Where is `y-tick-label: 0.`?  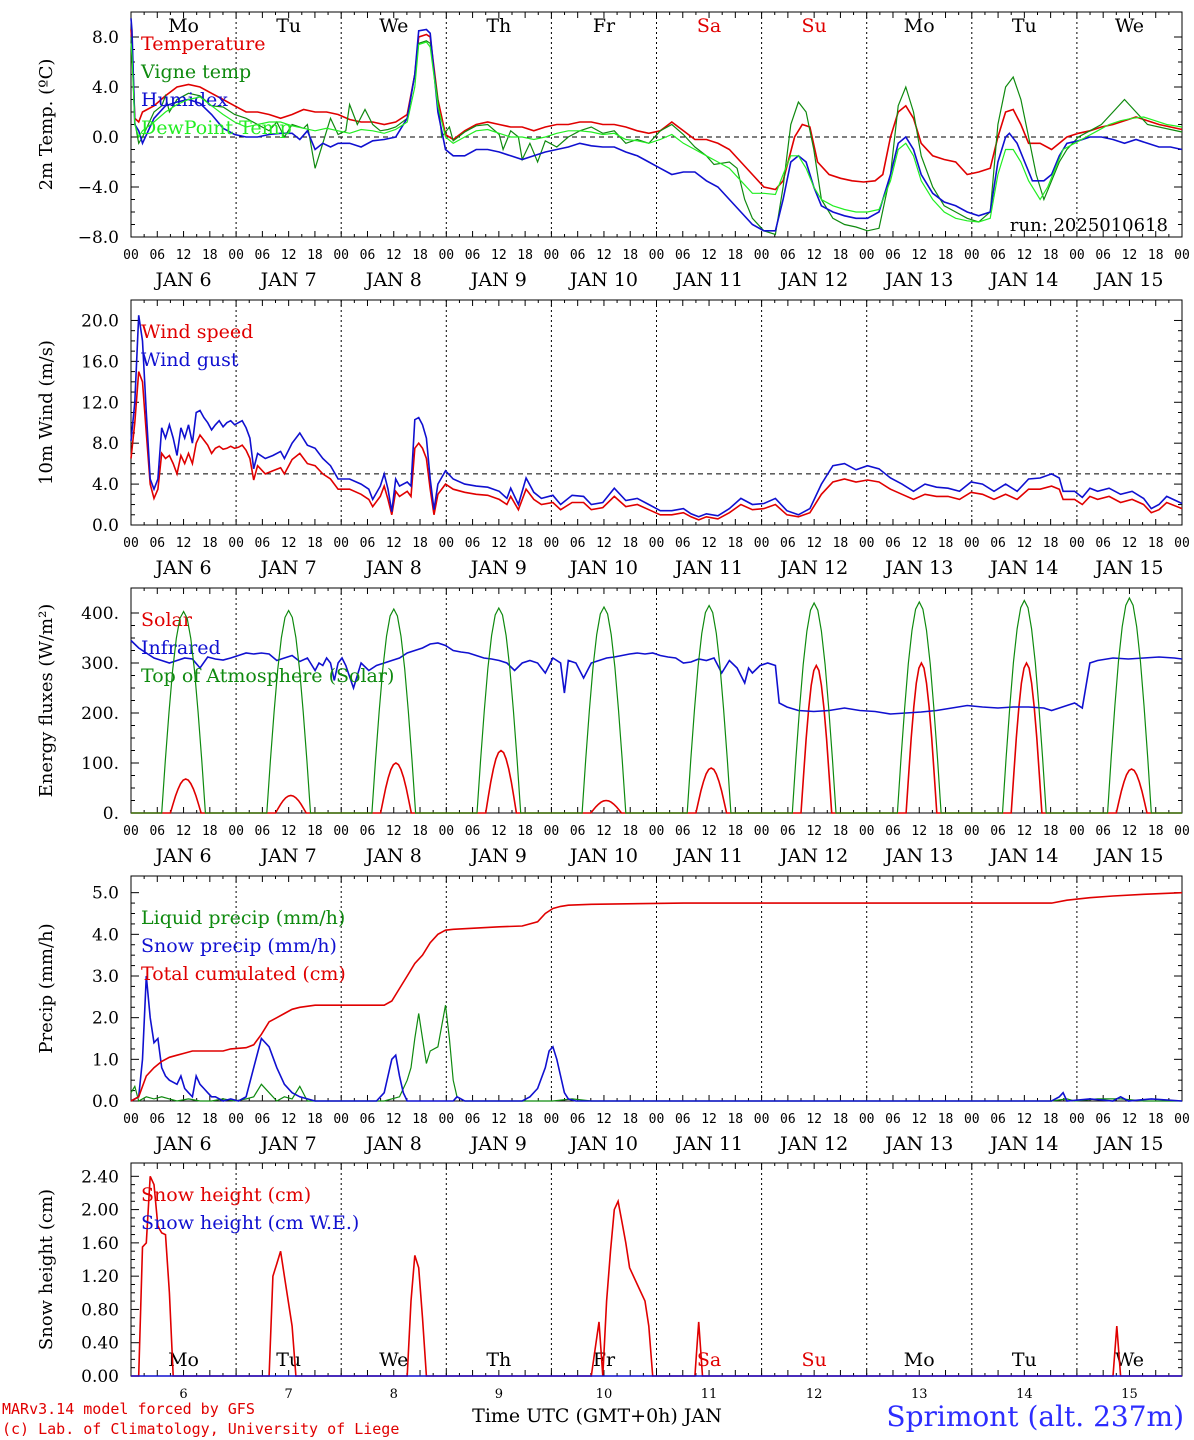
y-tick-label: 0. is located at coordinates (111, 814).